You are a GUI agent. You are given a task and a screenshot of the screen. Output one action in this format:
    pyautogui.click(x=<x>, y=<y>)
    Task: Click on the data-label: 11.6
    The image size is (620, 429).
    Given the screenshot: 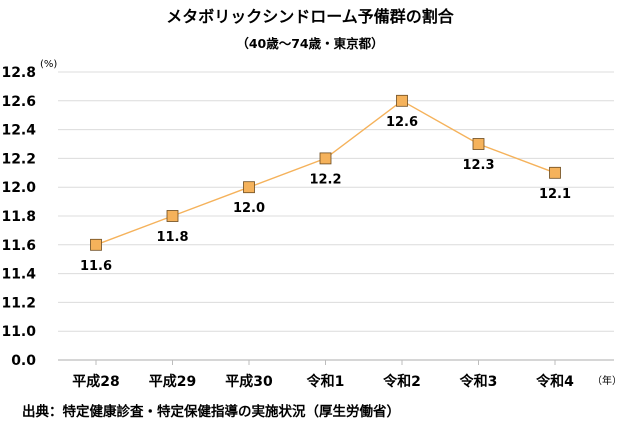 What is the action you would take?
    pyautogui.click(x=96, y=266)
    